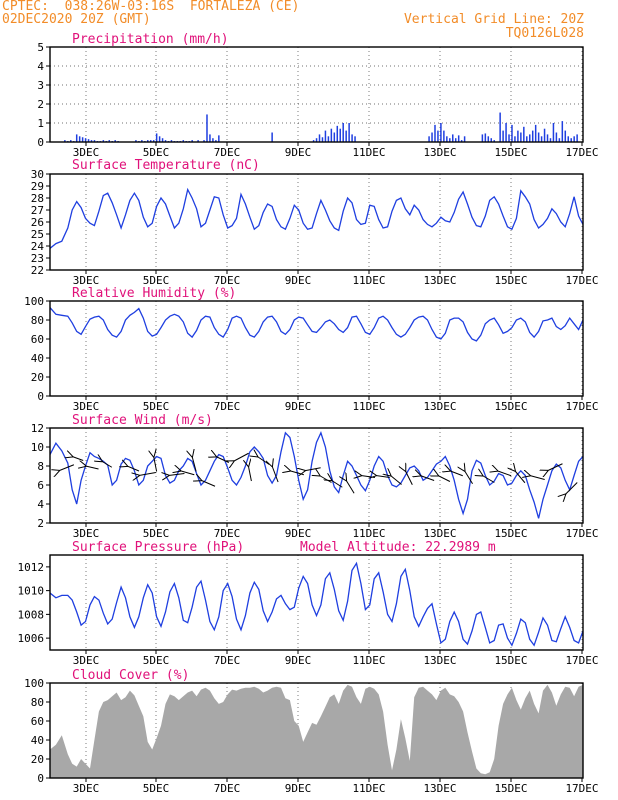 This screenshot has height=800, width=618. I want to click on panel-title: Cloud Cover (%), so click(130, 675).